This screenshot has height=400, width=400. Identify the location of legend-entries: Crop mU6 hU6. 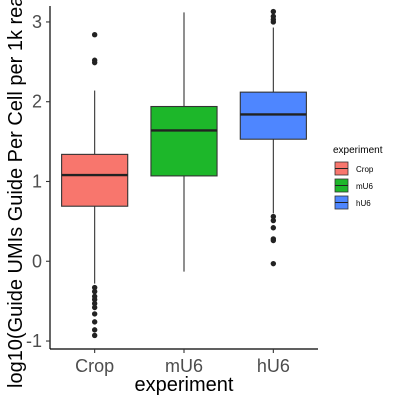
(354, 185).